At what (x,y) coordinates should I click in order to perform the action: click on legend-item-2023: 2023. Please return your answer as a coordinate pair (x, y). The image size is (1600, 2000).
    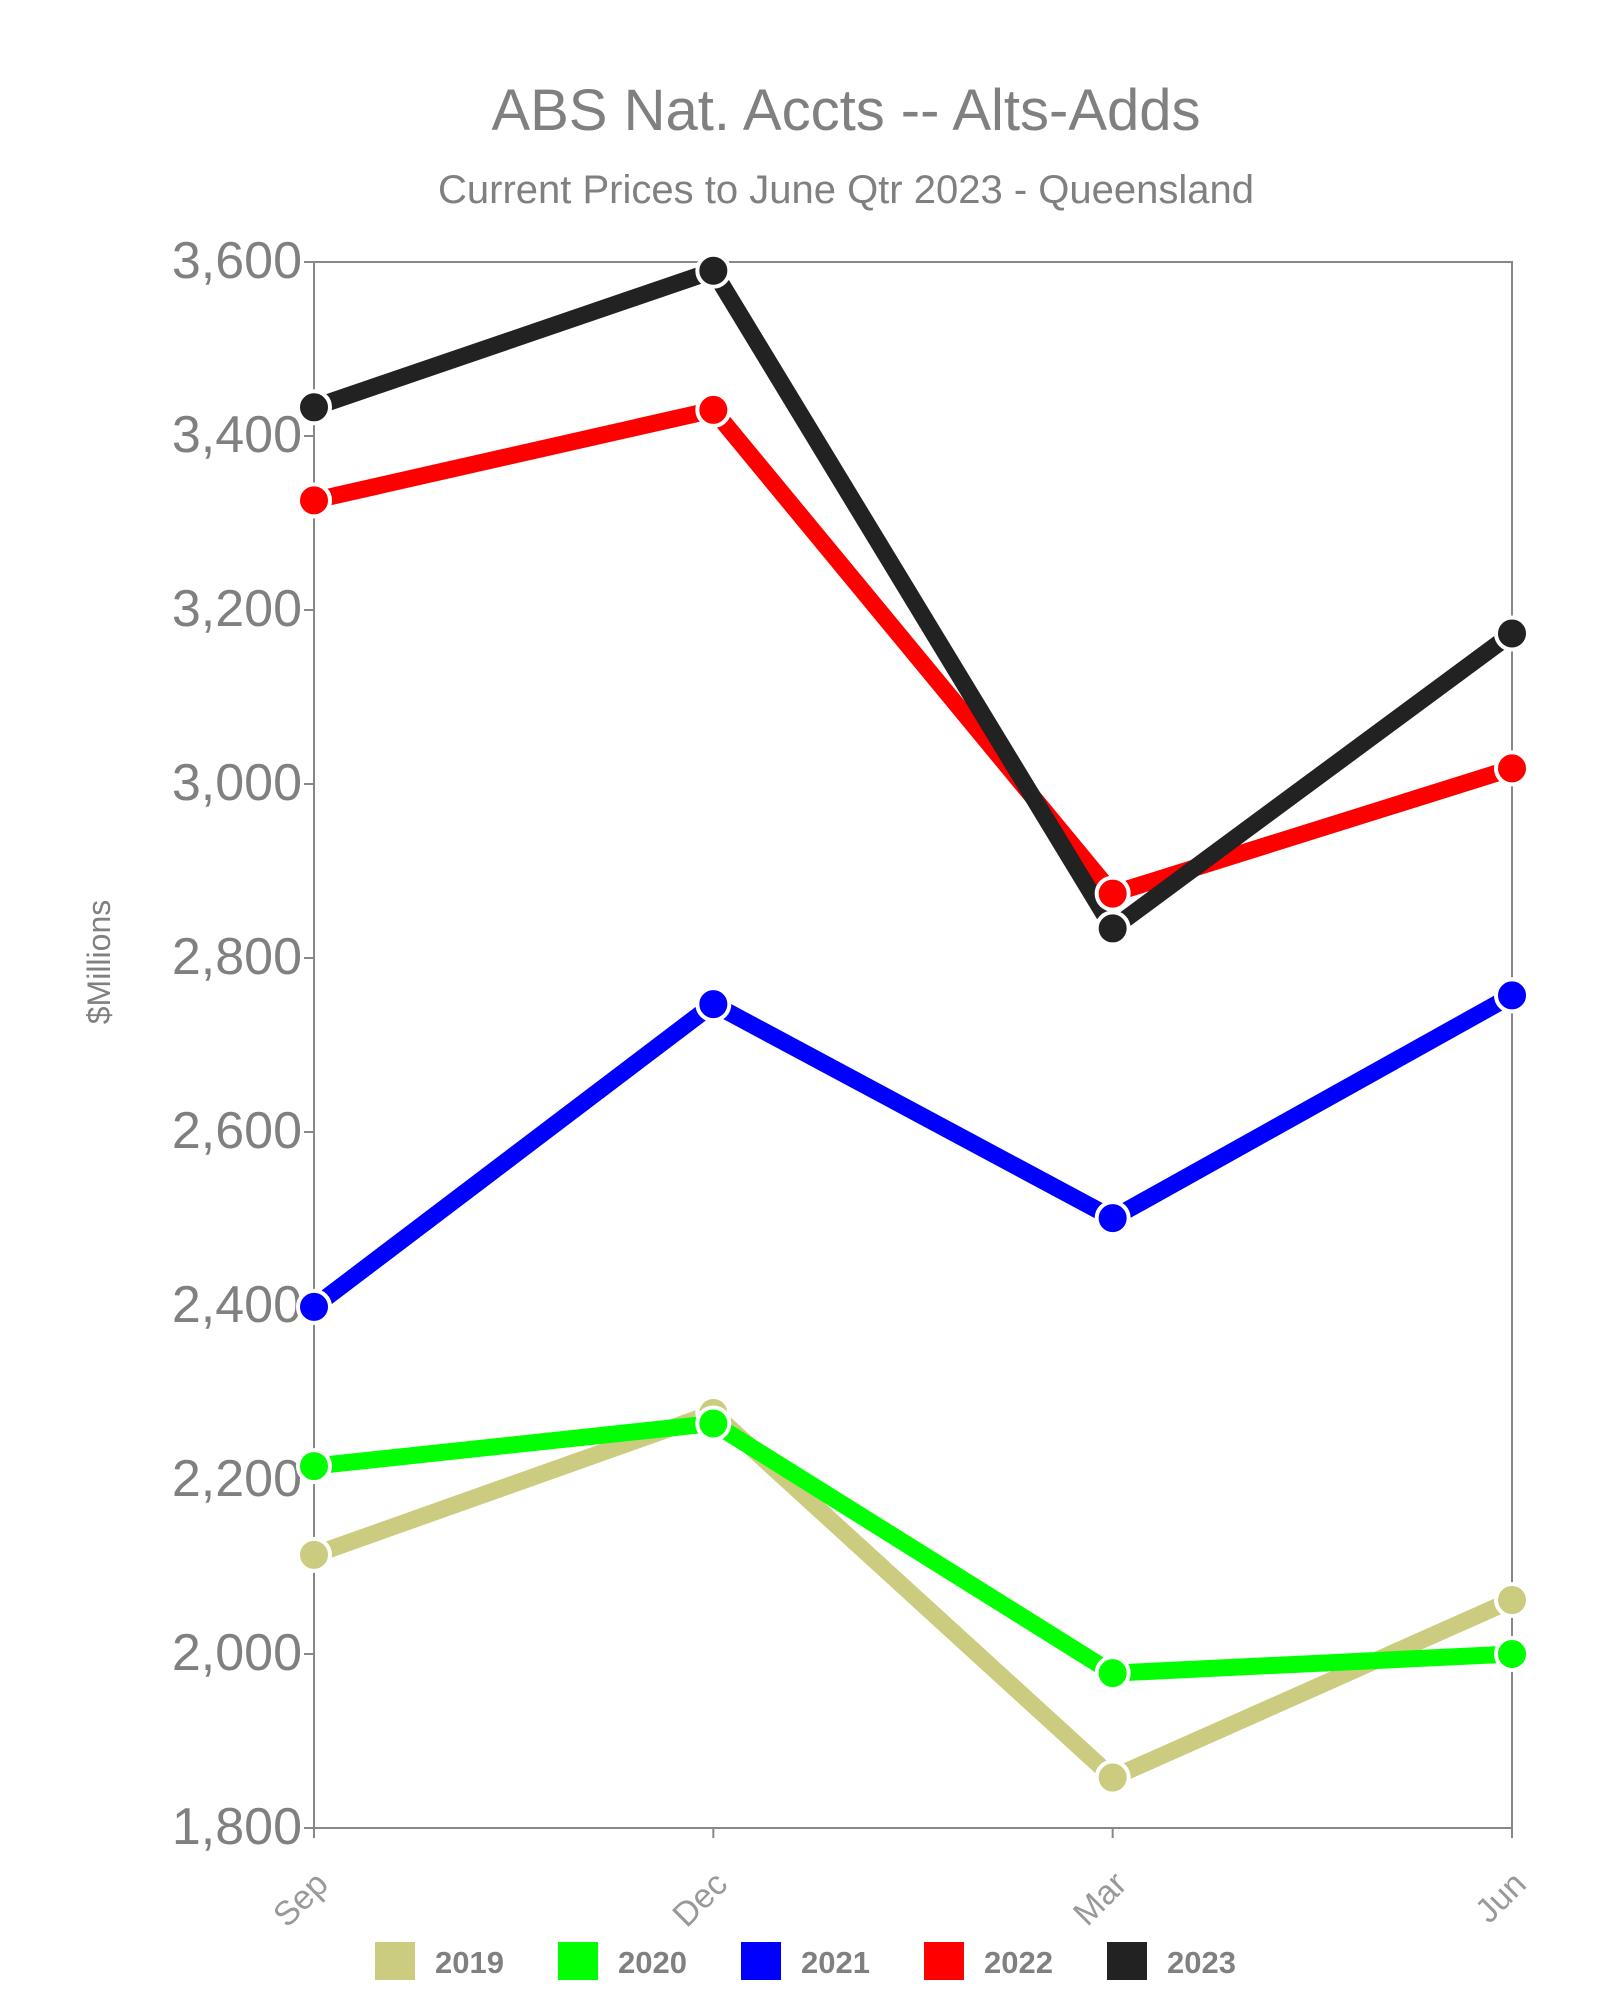
    Looking at the image, I should click on (1171, 1961).